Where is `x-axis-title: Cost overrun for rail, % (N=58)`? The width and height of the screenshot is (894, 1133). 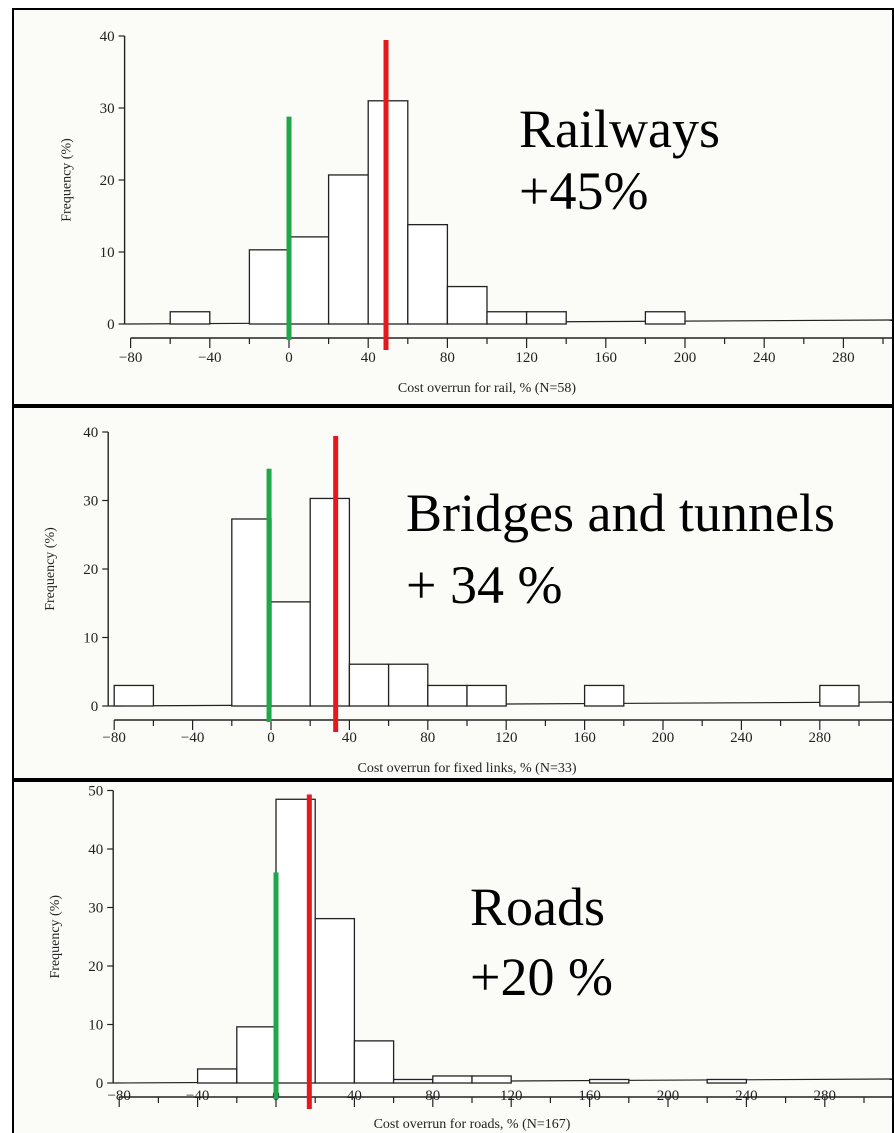
x-axis-title: Cost overrun for rail, % (N=58) is located at coordinates (487, 388).